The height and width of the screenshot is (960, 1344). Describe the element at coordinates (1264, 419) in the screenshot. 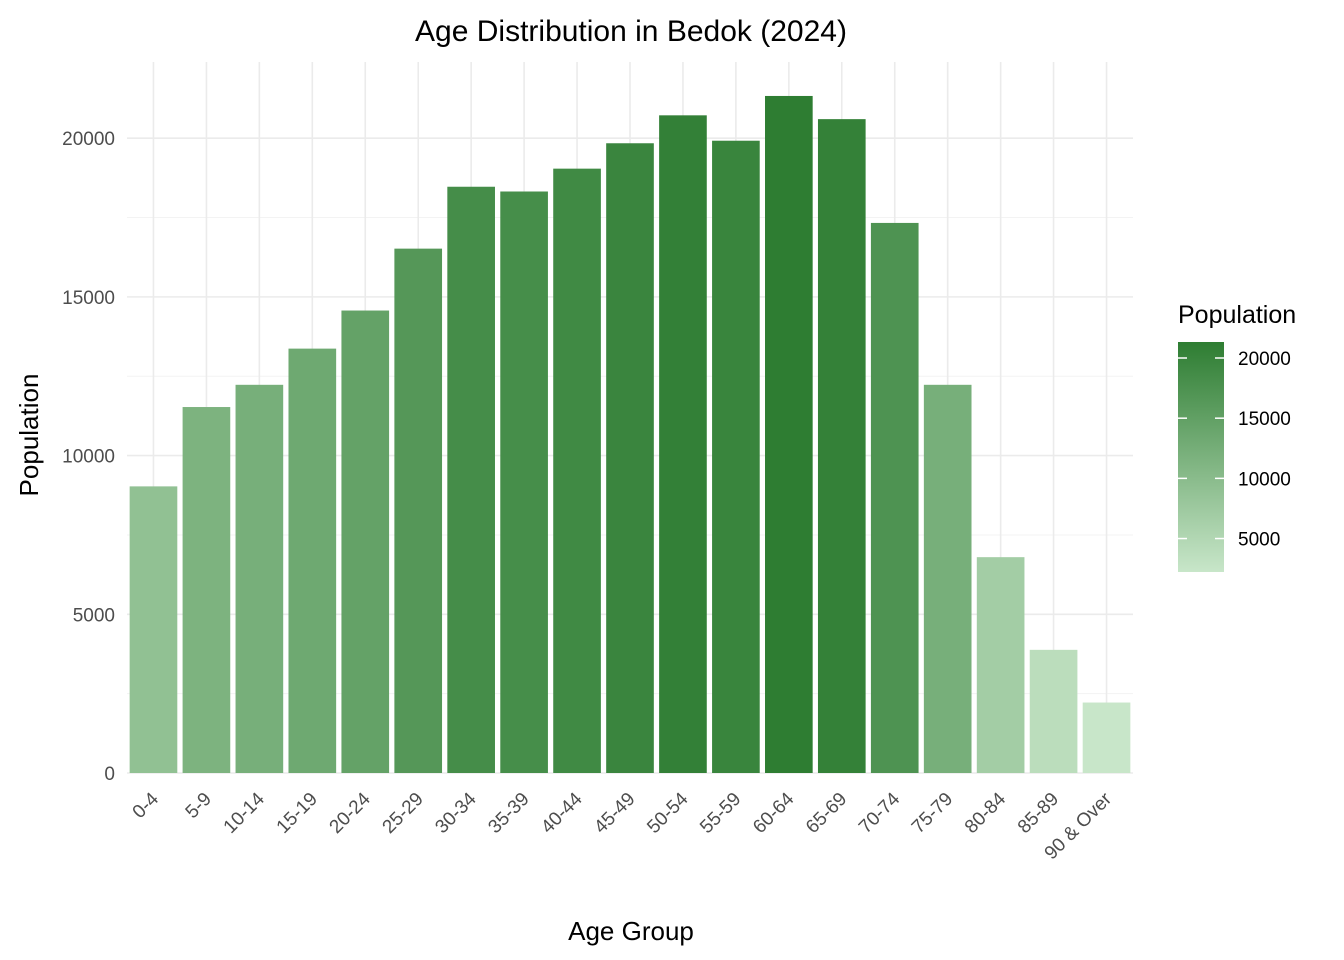

I see `legend-label: 15000` at that location.